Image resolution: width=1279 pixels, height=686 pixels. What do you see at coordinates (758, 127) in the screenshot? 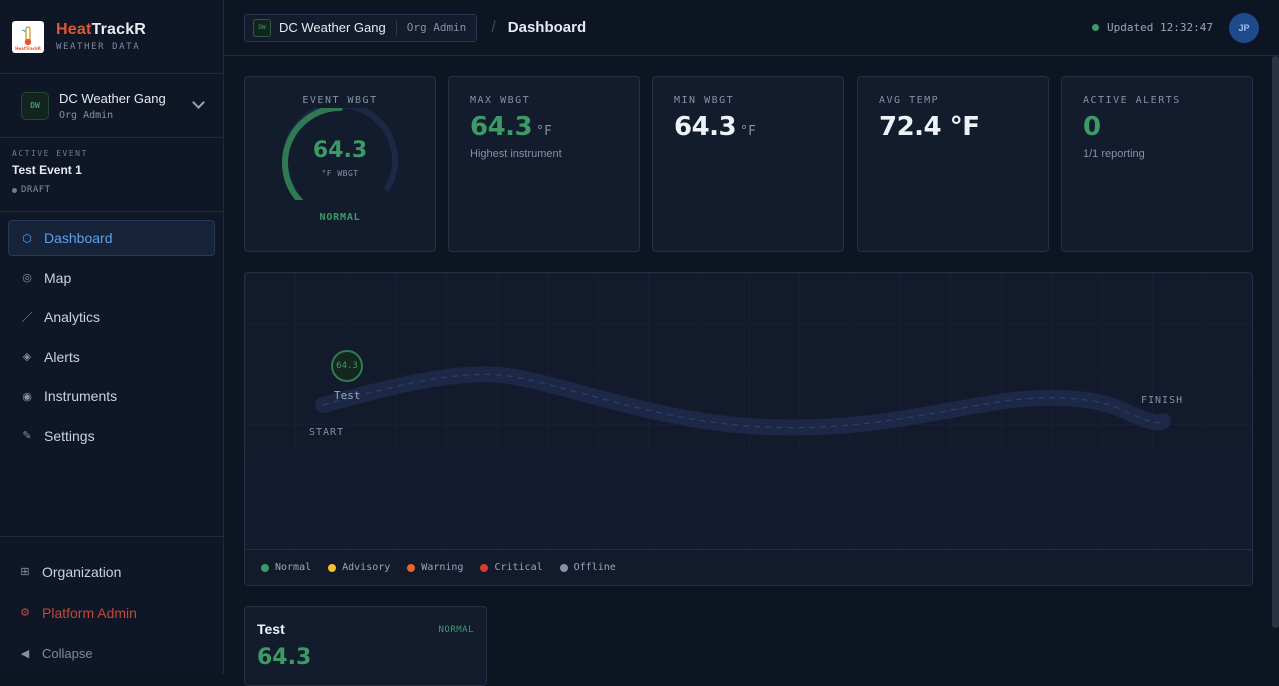
I see `min-wbgt-value: 64.3 °F` at bounding box center [758, 127].